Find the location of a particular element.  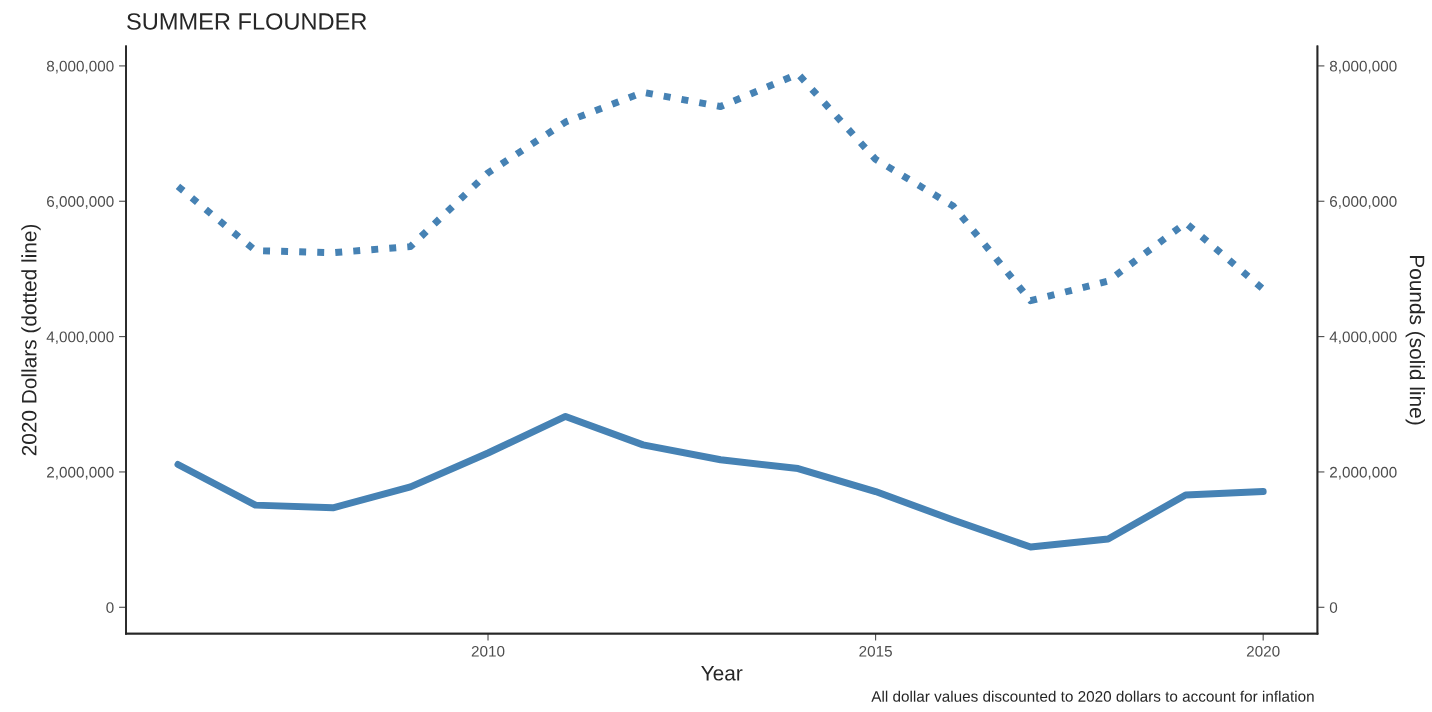

y2-tick-label: 0 is located at coordinates (1333, 607).